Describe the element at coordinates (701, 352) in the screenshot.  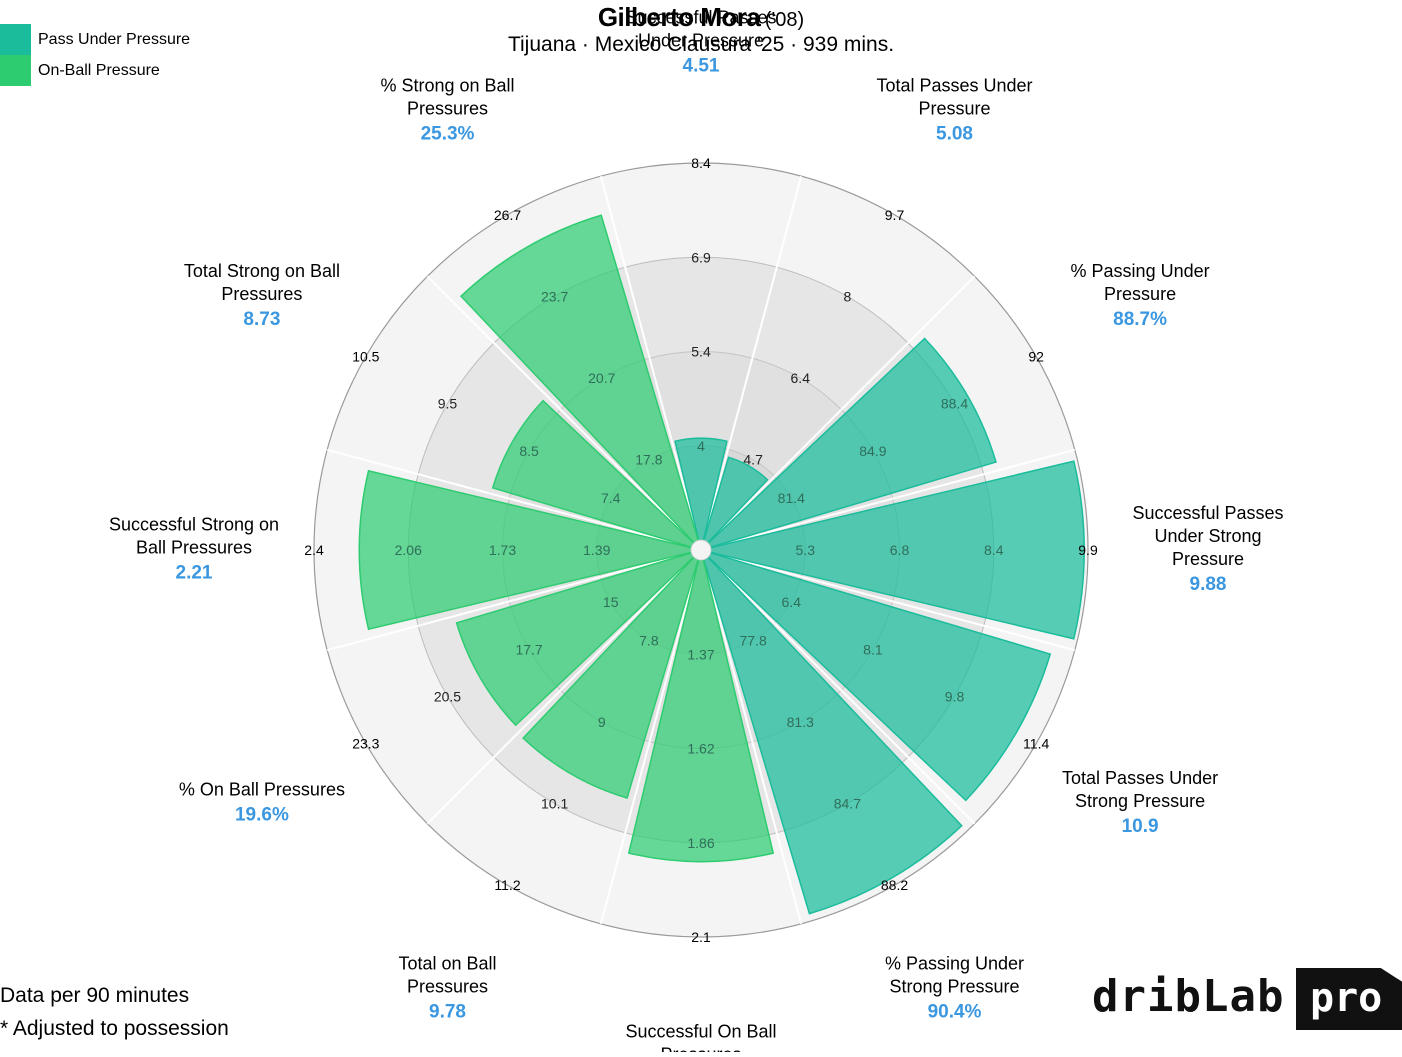
I see `tick-label-successful-passes-under-pressure: 5.4` at that location.